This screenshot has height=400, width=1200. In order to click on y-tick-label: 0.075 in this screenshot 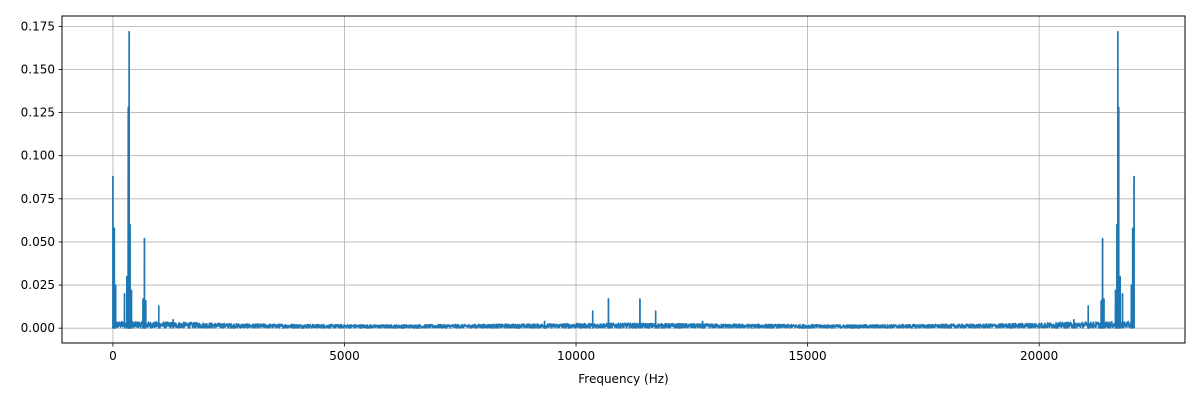, I will do `click(38, 199)`.